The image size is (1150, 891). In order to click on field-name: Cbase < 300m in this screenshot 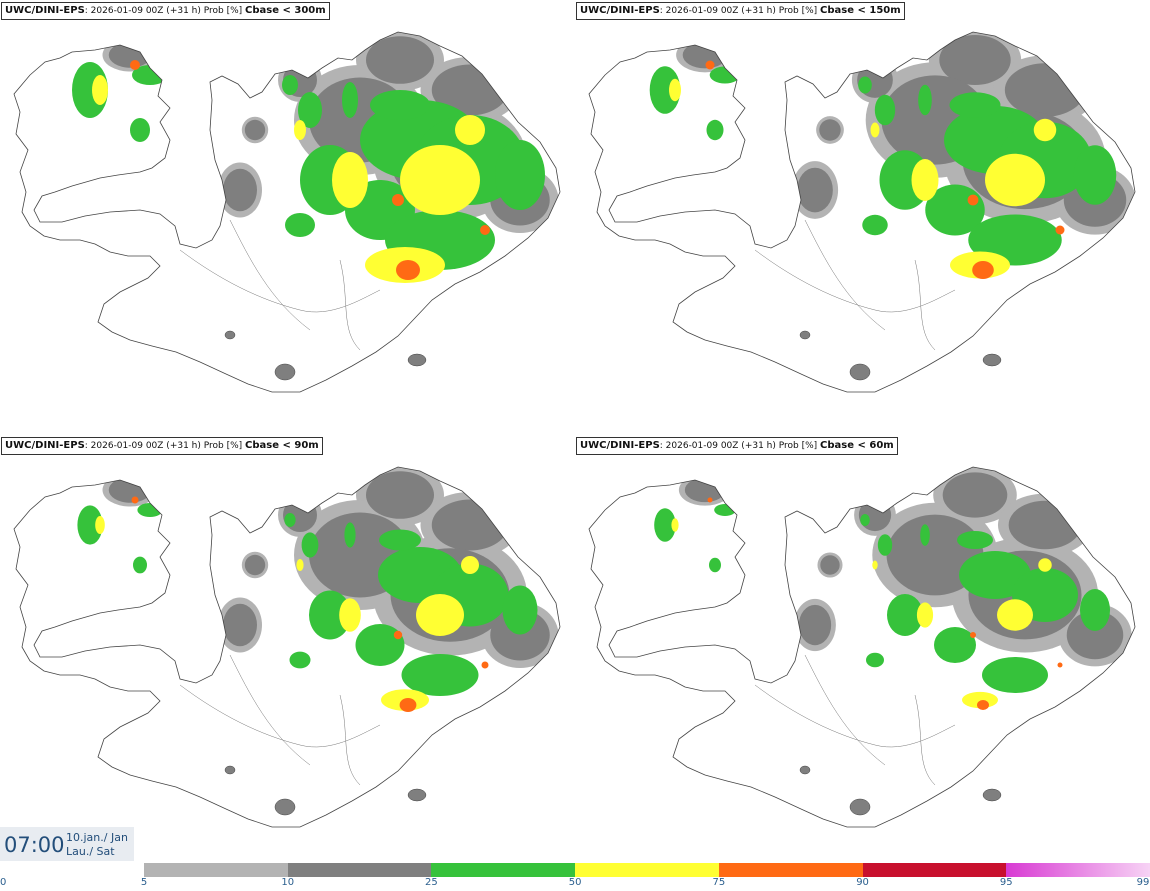, I will do `click(285, 10)`.